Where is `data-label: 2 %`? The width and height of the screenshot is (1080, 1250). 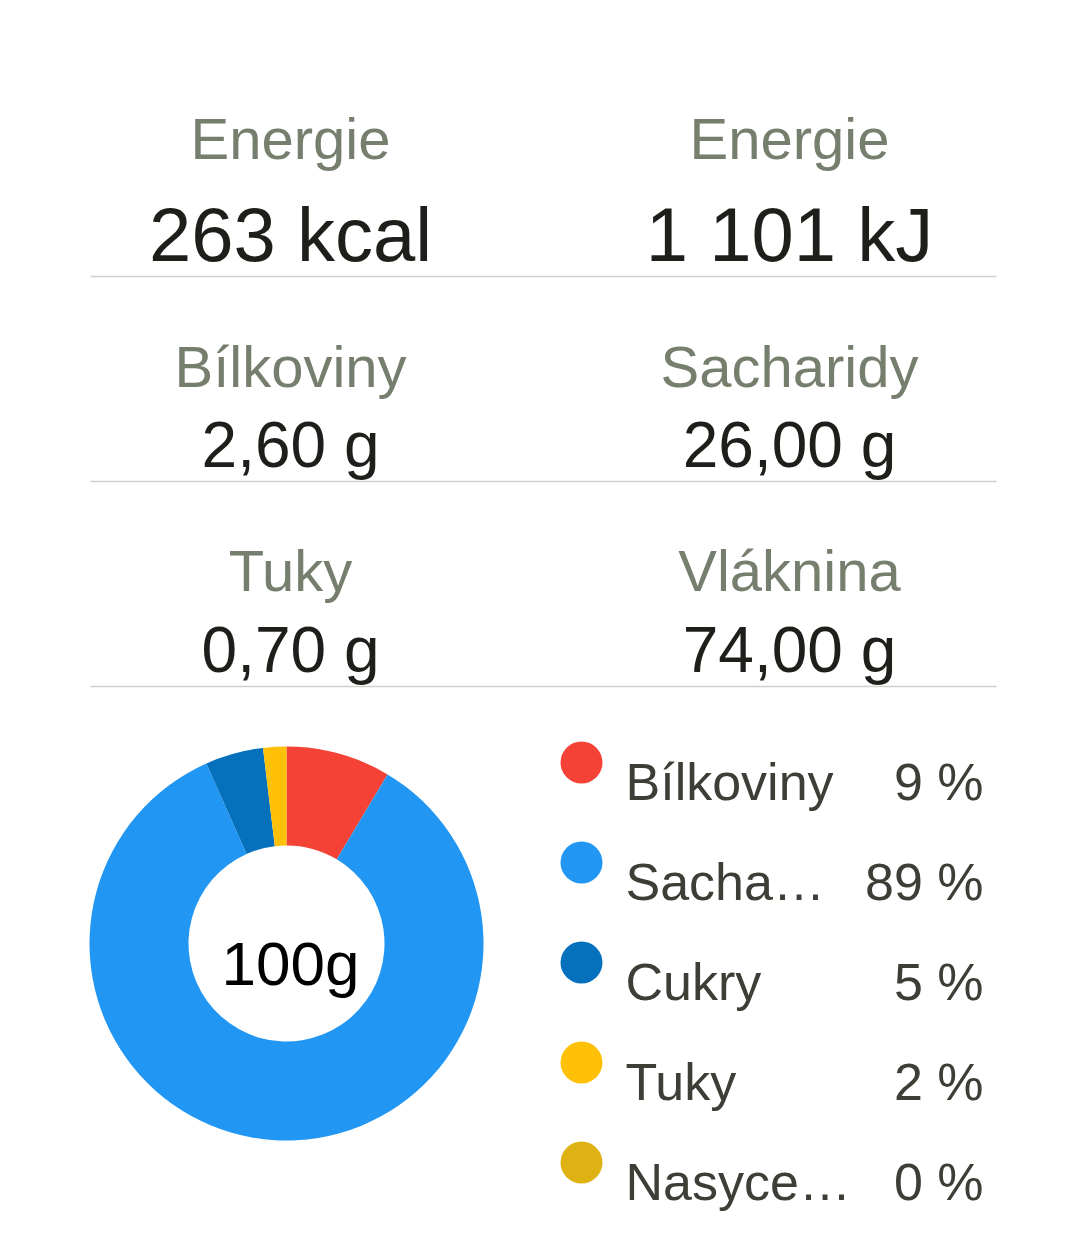
data-label: 2 % is located at coordinates (938, 1081).